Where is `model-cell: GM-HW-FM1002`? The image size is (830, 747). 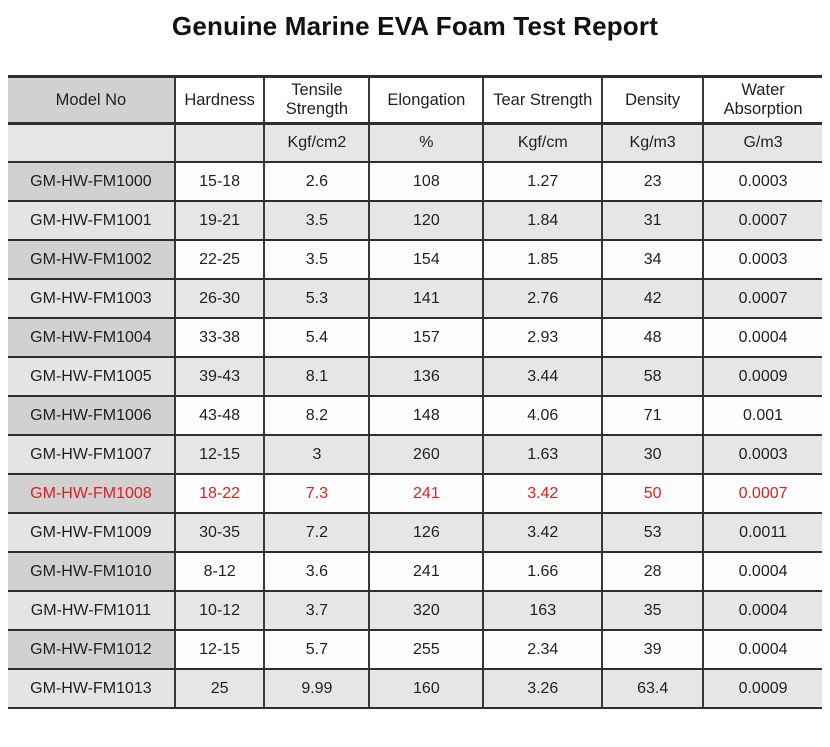
model-cell: GM-HW-FM1002 is located at coordinates (91, 260).